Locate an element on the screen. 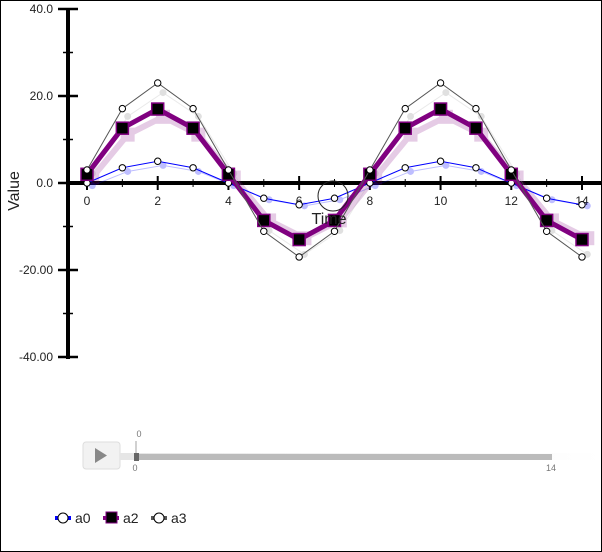 This screenshot has width=602, height=552. series-a0 is located at coordinates (334, 183).